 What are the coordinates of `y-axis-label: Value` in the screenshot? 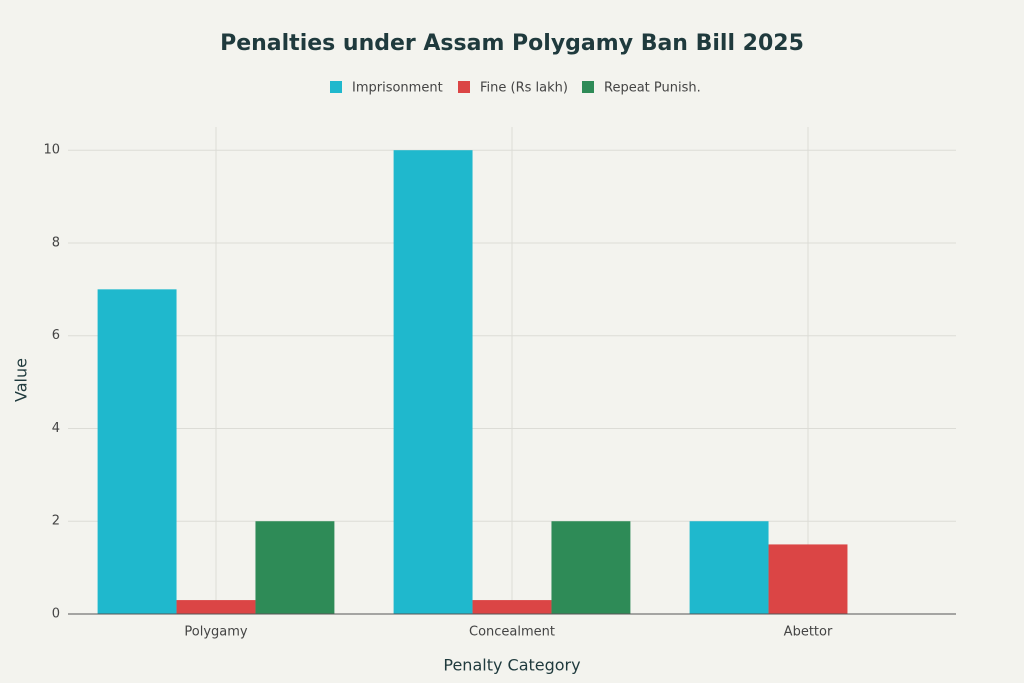 It's located at (21, 380).